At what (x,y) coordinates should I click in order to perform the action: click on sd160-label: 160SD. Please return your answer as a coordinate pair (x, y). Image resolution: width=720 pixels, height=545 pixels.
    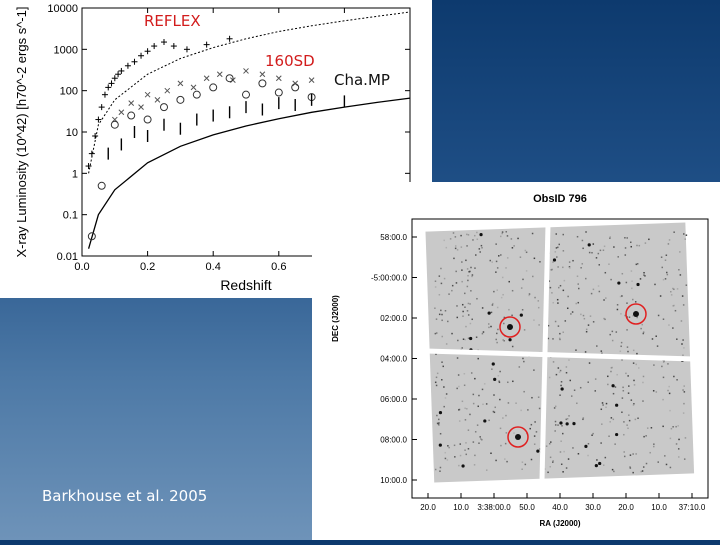
    Looking at the image, I should click on (290, 61).